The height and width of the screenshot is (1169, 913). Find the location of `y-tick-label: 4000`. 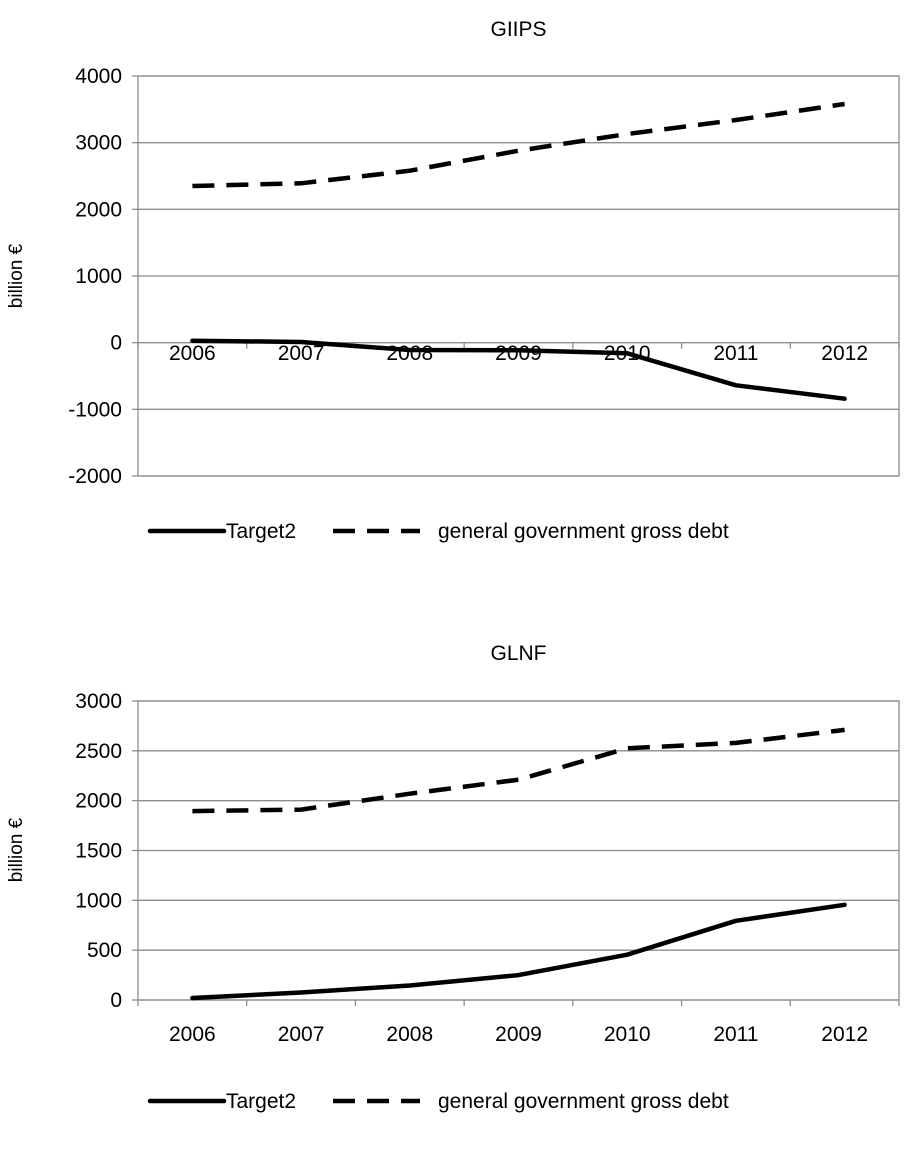

y-tick-label: 4000 is located at coordinates (98, 76).